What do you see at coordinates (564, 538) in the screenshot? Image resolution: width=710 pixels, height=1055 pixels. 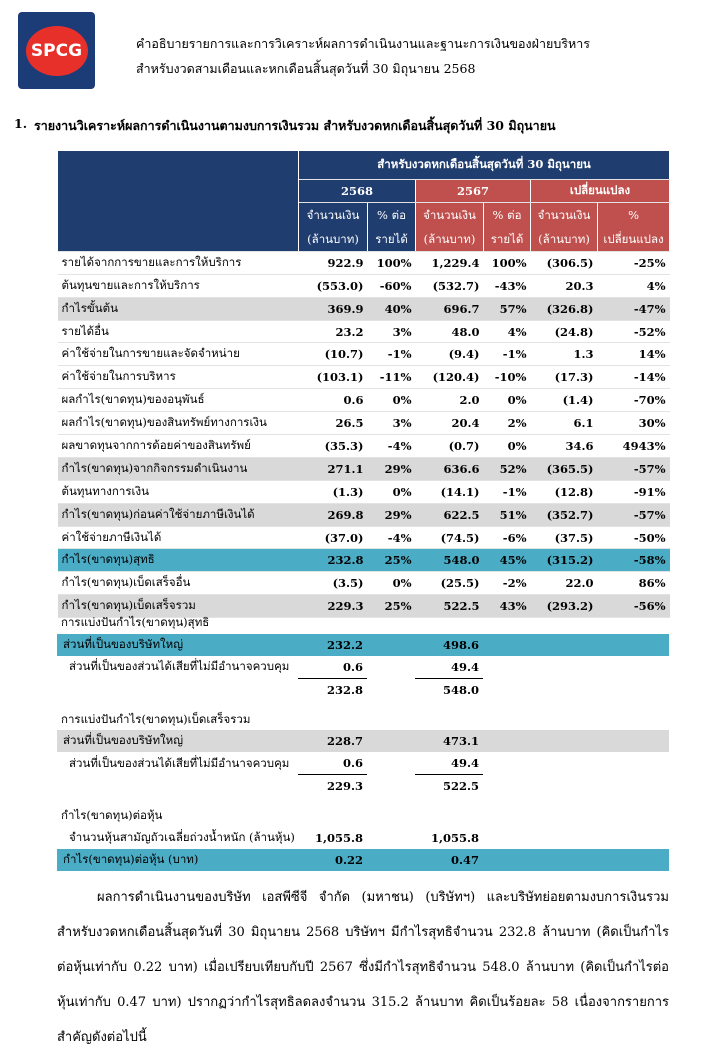 I see `value-cell: (37.5)` at bounding box center [564, 538].